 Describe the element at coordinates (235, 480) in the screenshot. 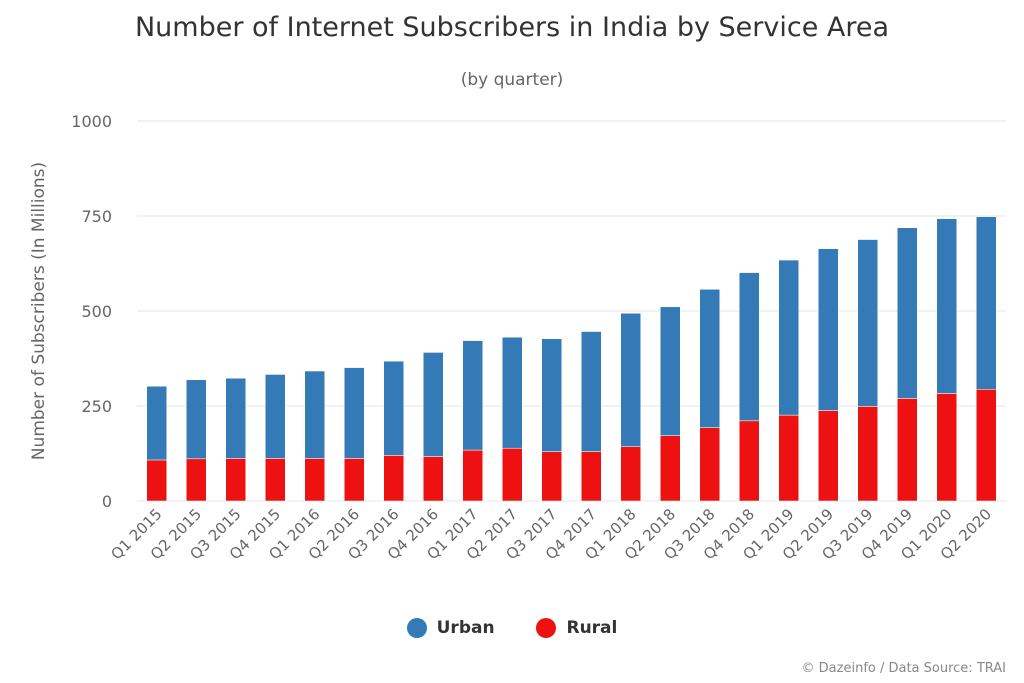

I see `bar-rural-q3-2015` at that location.